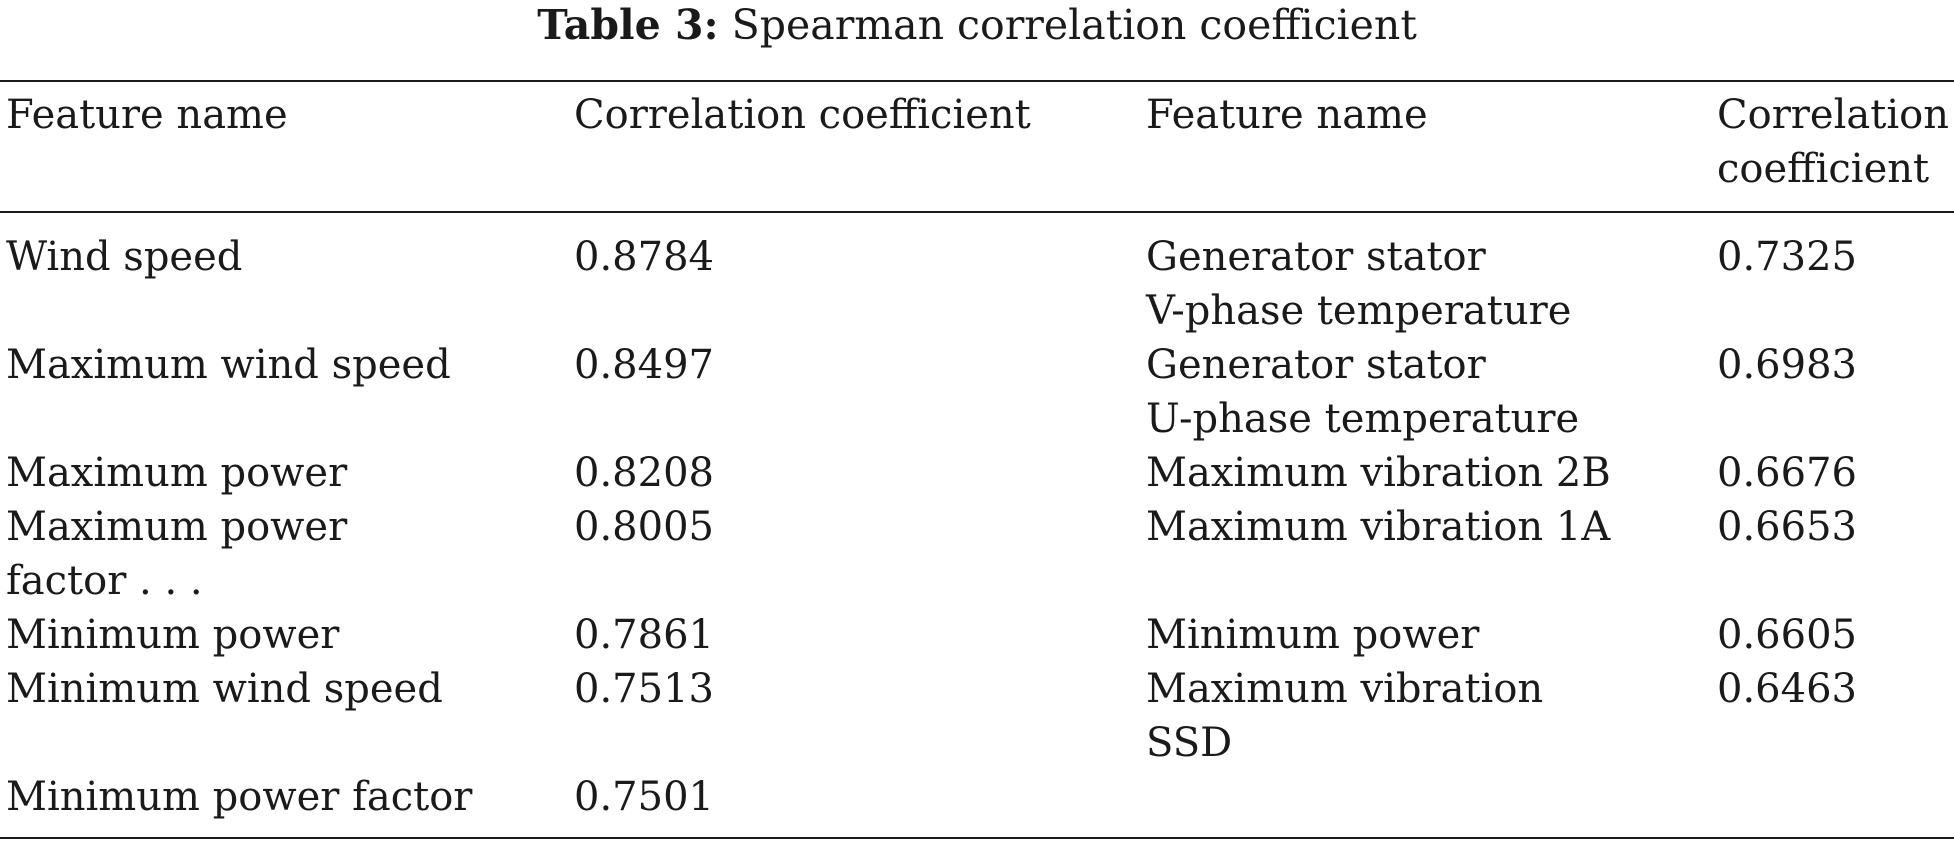 The height and width of the screenshot is (842, 1954). What do you see at coordinates (224, 689) in the screenshot?
I see `left-row-6-feature: Minimum wind speed` at bounding box center [224, 689].